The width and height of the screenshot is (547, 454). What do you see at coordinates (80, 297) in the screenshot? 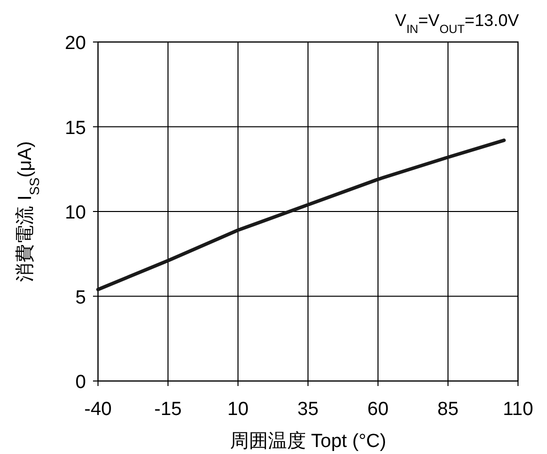
I see `y-tick-label: 5` at bounding box center [80, 297].